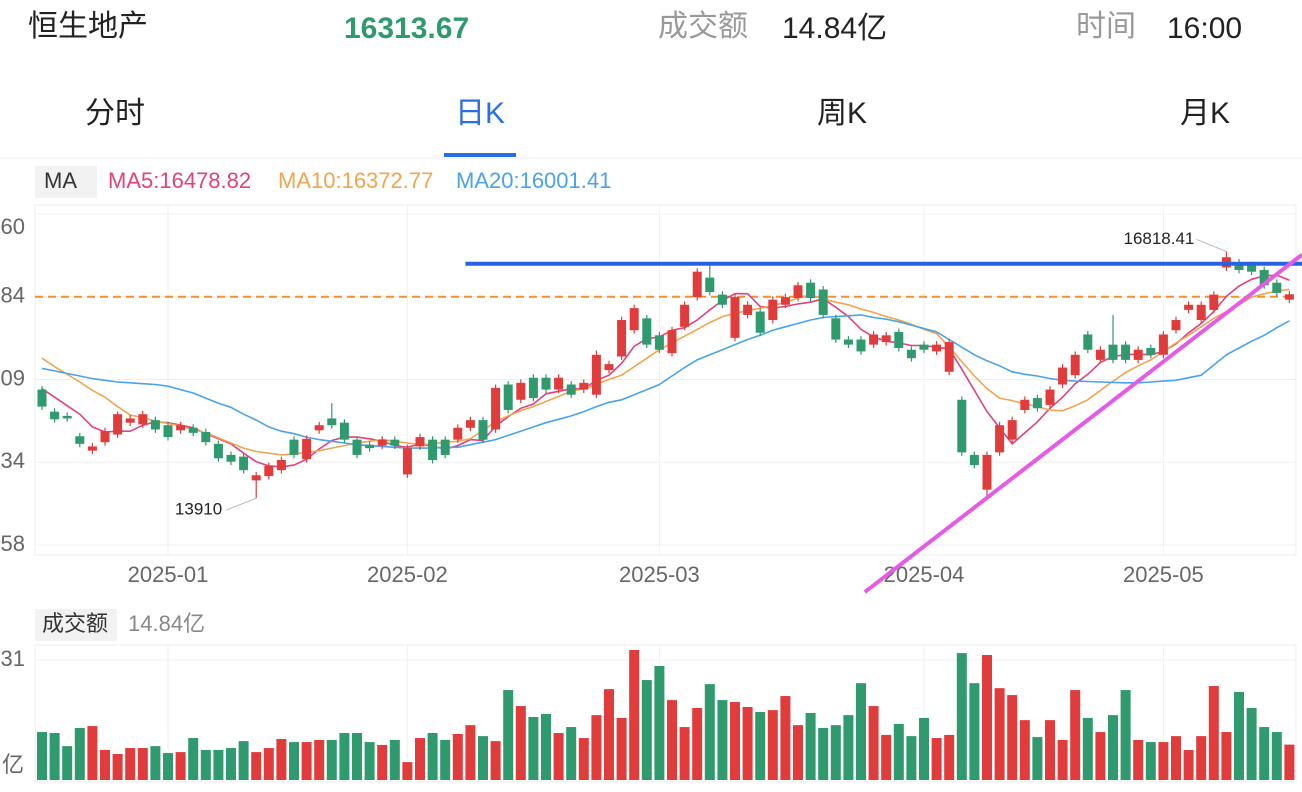 The image size is (1302, 792). What do you see at coordinates (1106, 26) in the screenshot?
I see `time-label: 时间` at bounding box center [1106, 26].